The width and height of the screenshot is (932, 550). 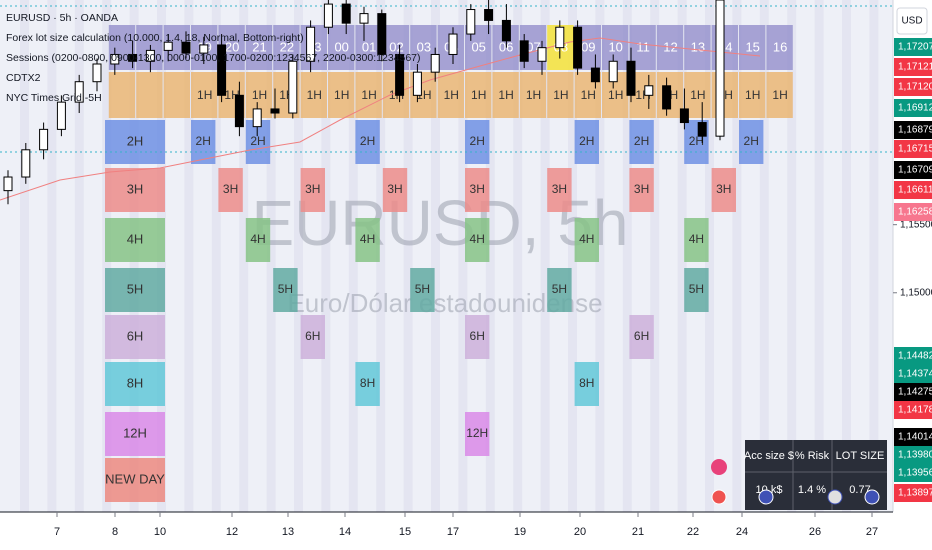 What do you see at coordinates (369, 46) in the screenshot?
I see `hour-label: 01` at bounding box center [369, 46].